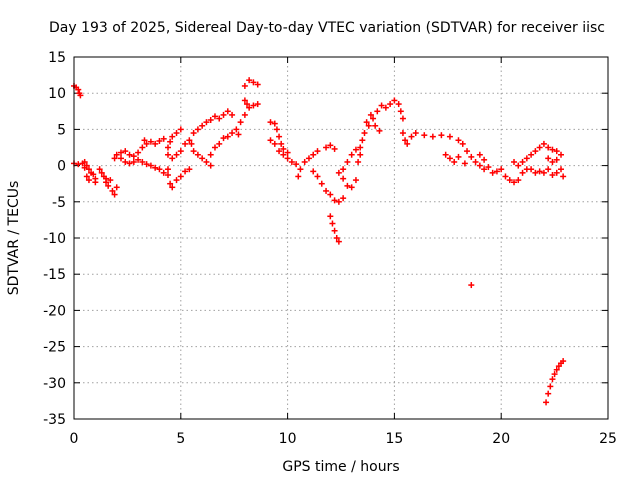 This screenshot has height=480, width=640. Describe the element at coordinates (340, 467) in the screenshot. I see `x-axis-label: GPS time / hours` at that location.